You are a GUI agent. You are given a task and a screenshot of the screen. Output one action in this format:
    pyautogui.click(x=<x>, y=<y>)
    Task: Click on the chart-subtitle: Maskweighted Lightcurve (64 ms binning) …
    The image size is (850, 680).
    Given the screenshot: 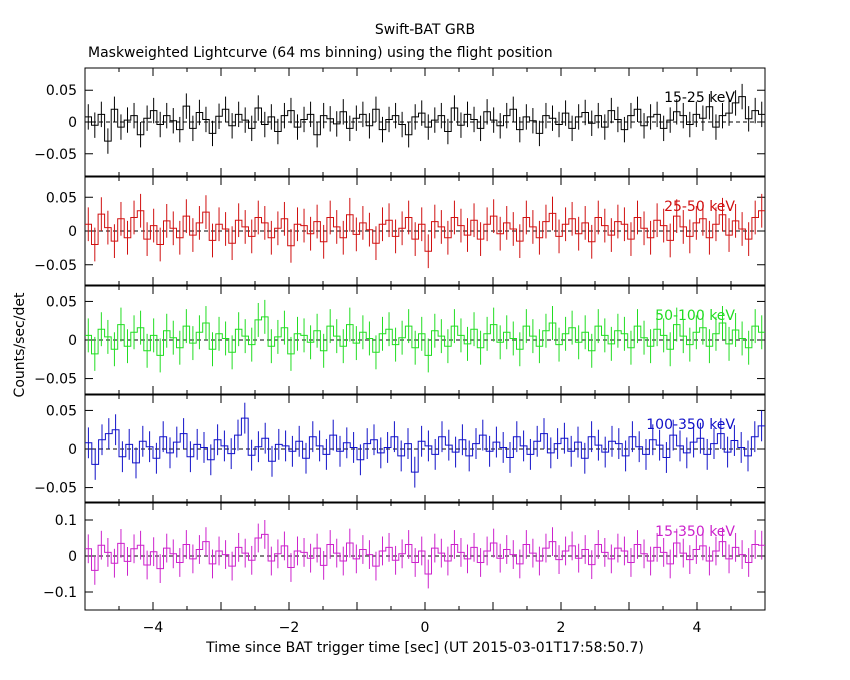 What is the action you would take?
    pyautogui.click(x=320, y=53)
    